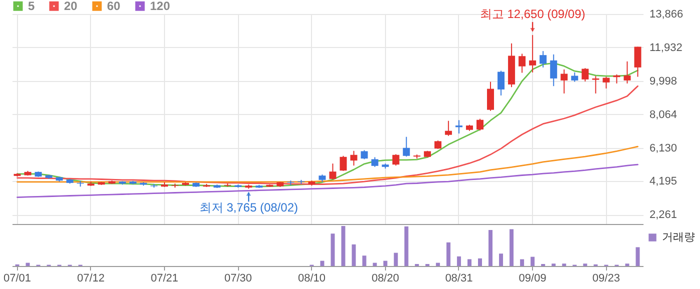  What do you see at coordinates (664, 182) in the screenshot?
I see `y-tick-label: 4,195` at bounding box center [664, 182].